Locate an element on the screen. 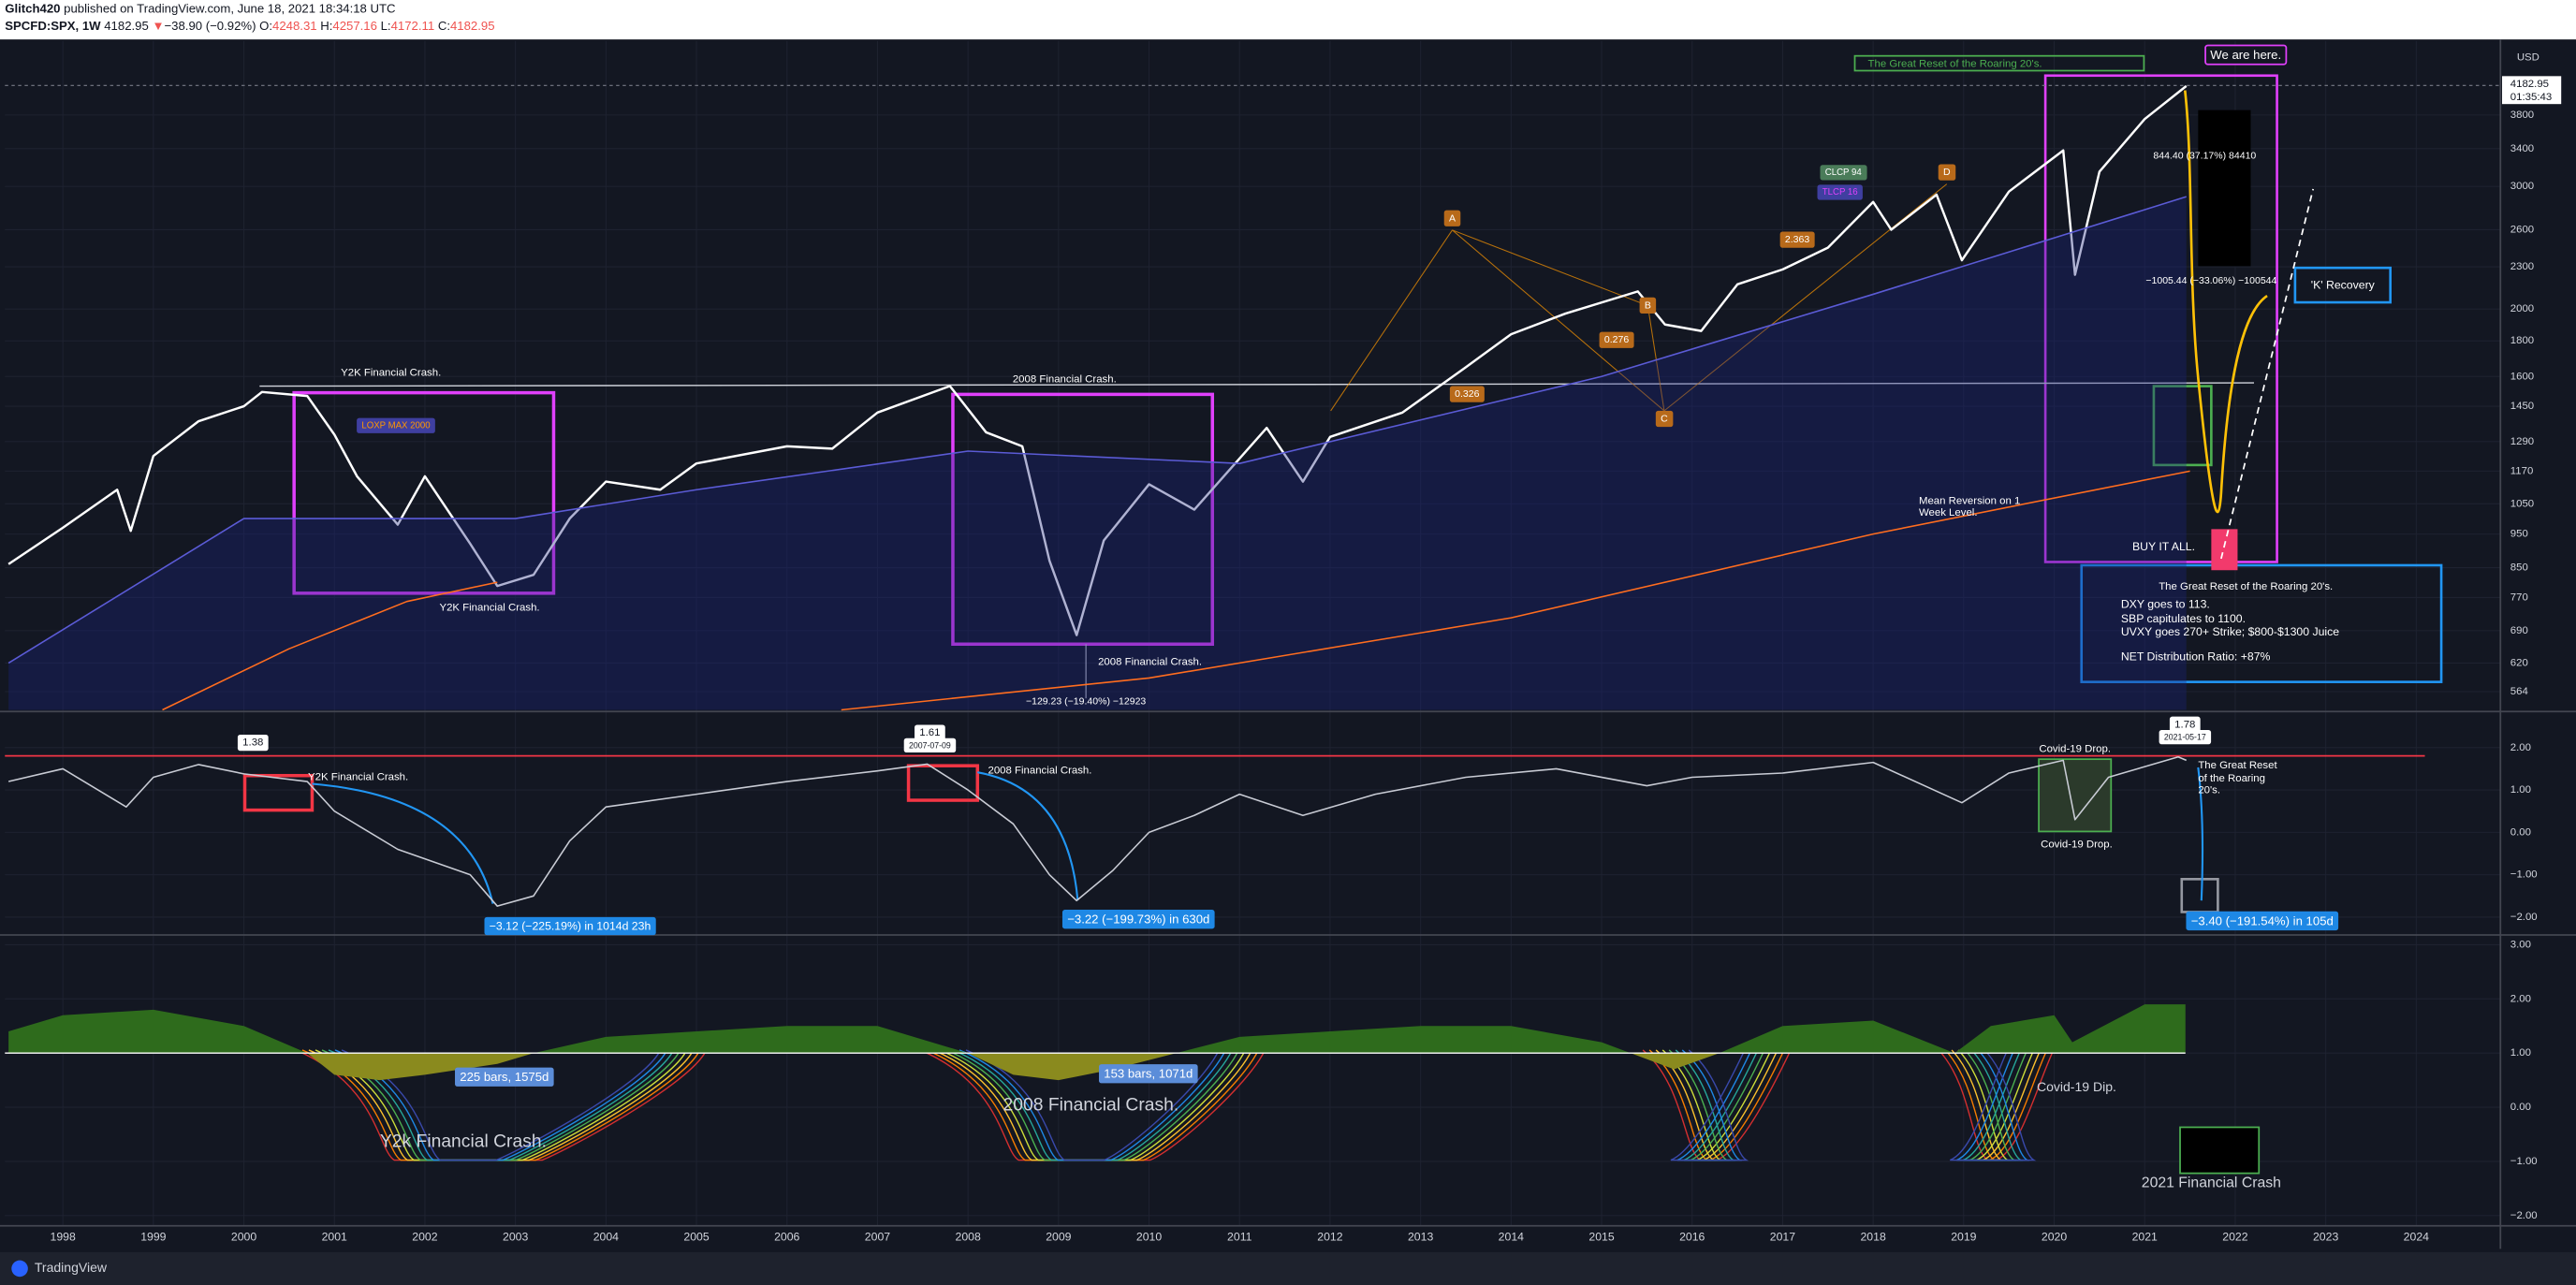 This screenshot has width=2576, height=1285. x-tick-label: 2016 is located at coordinates (1692, 1236).